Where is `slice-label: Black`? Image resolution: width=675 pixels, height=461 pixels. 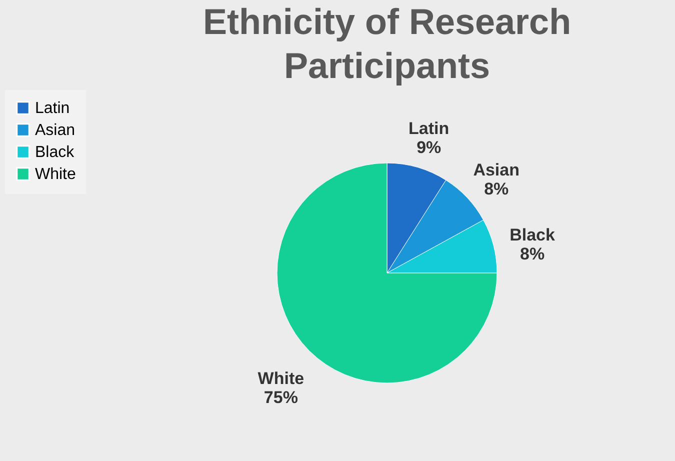 slice-label: Black is located at coordinates (533, 235).